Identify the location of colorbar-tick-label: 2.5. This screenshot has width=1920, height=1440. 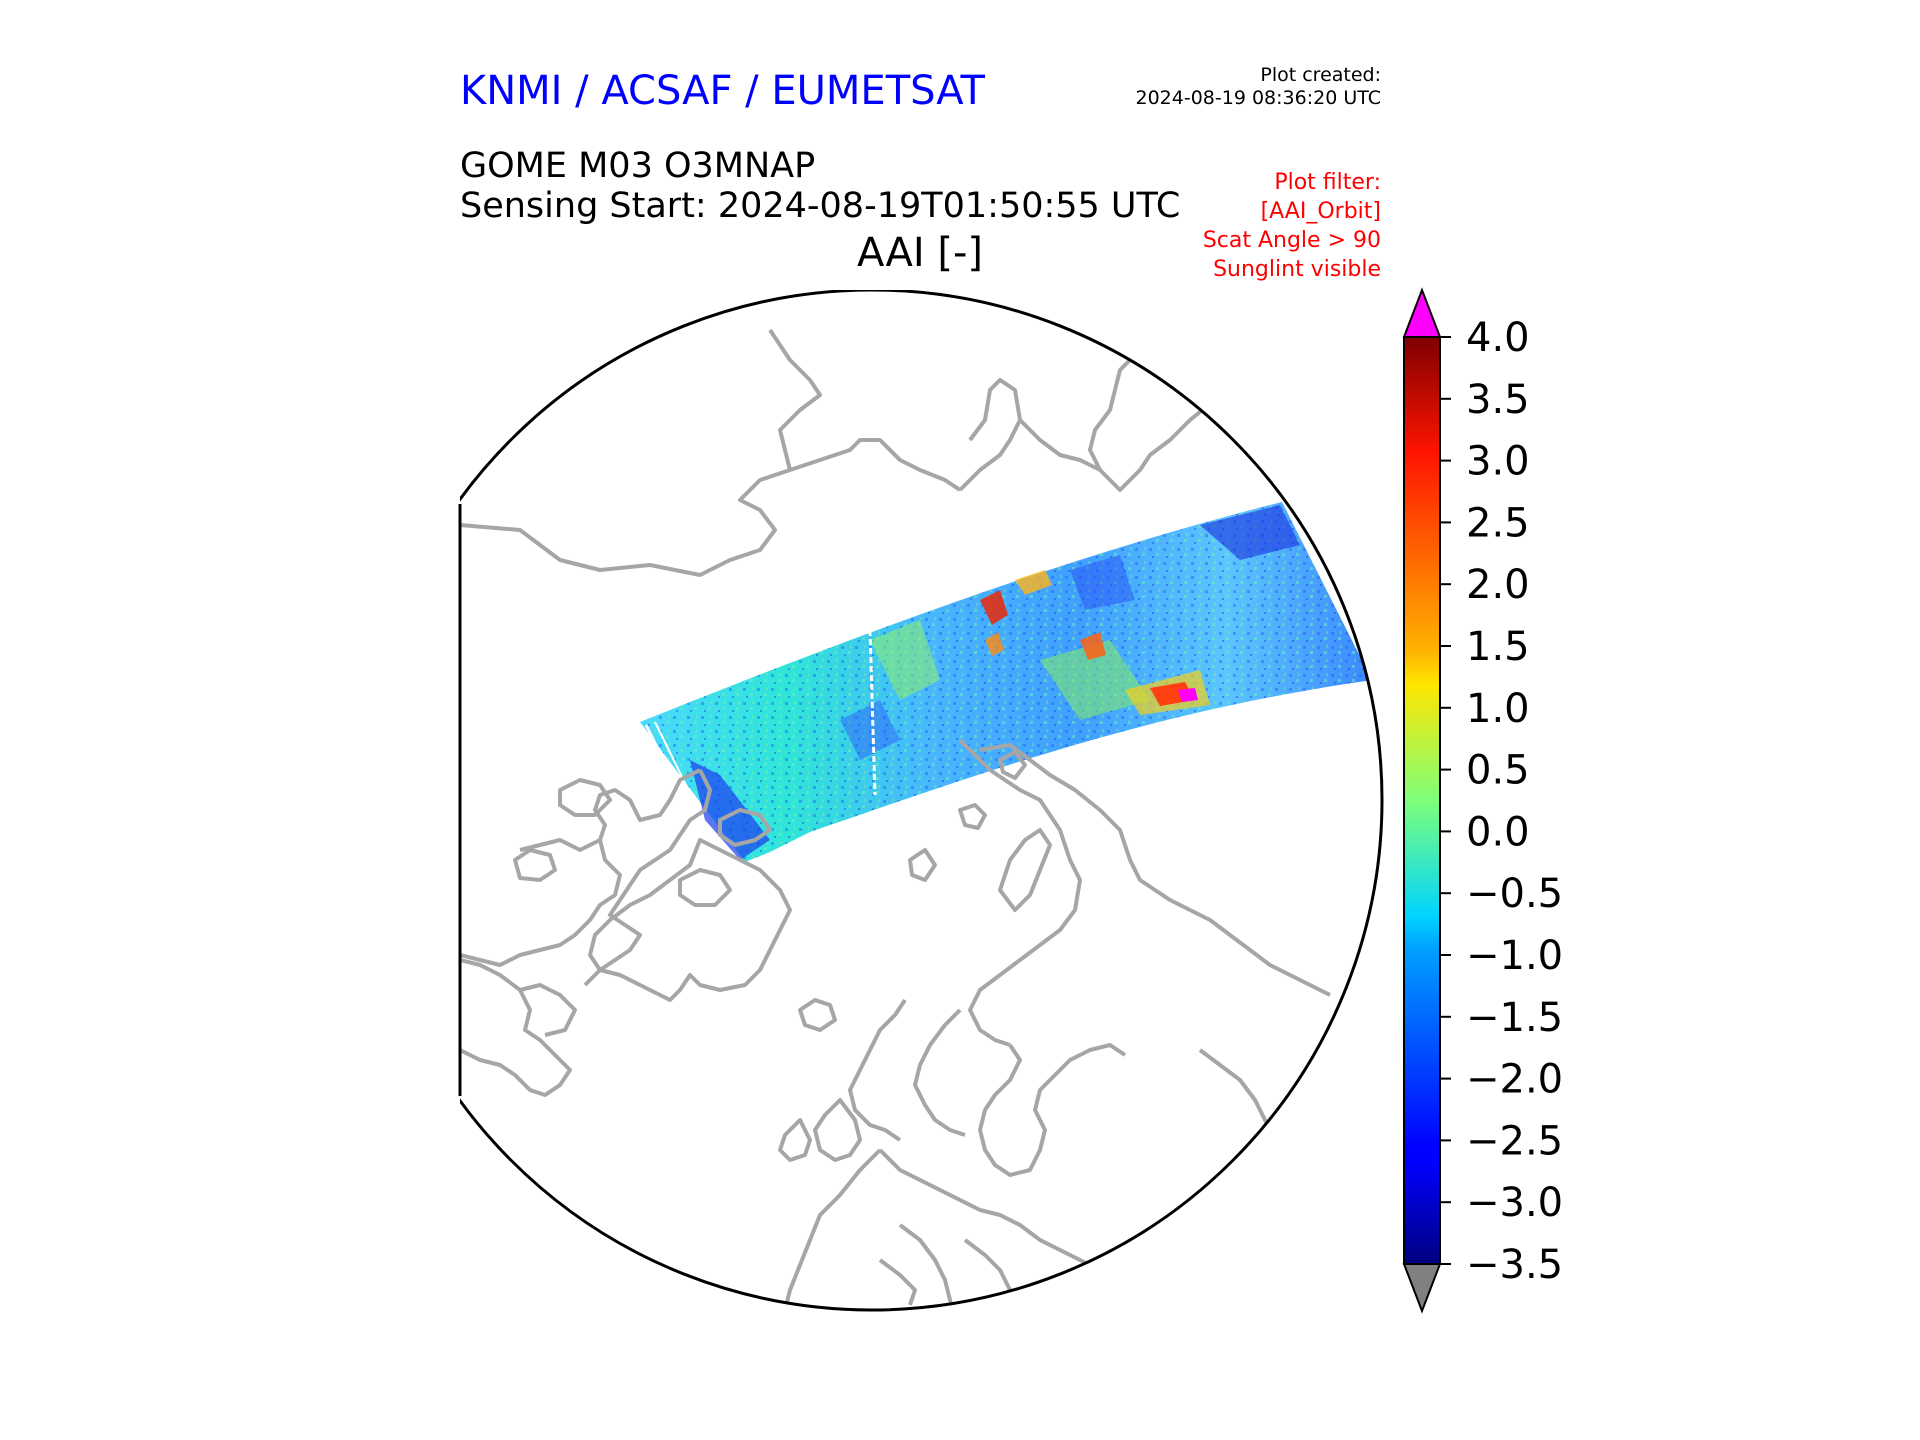
(1498, 523).